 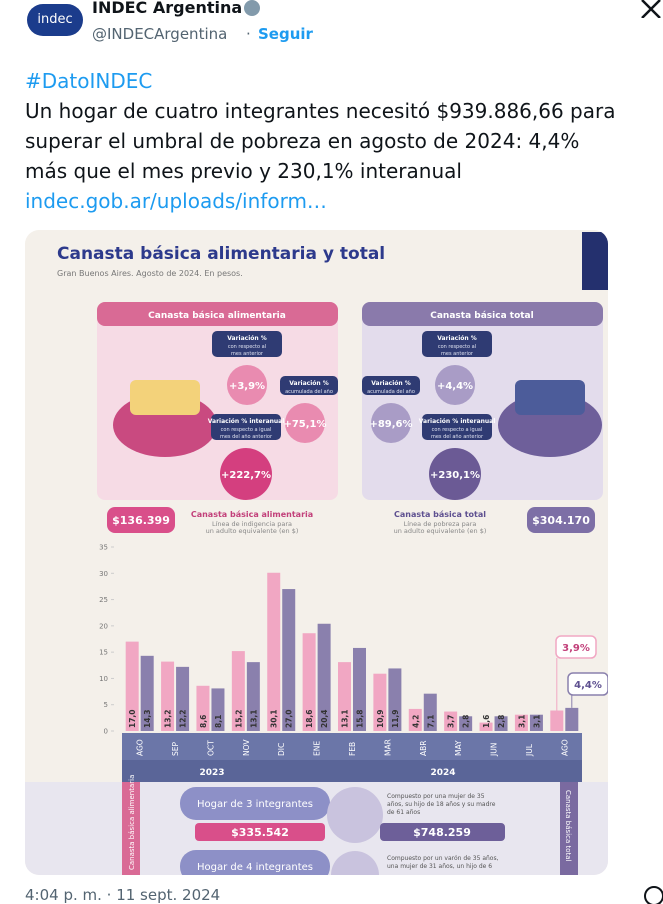 What do you see at coordinates (246, 747) in the screenshot?
I see `x-tick-label: NOV` at bounding box center [246, 747].